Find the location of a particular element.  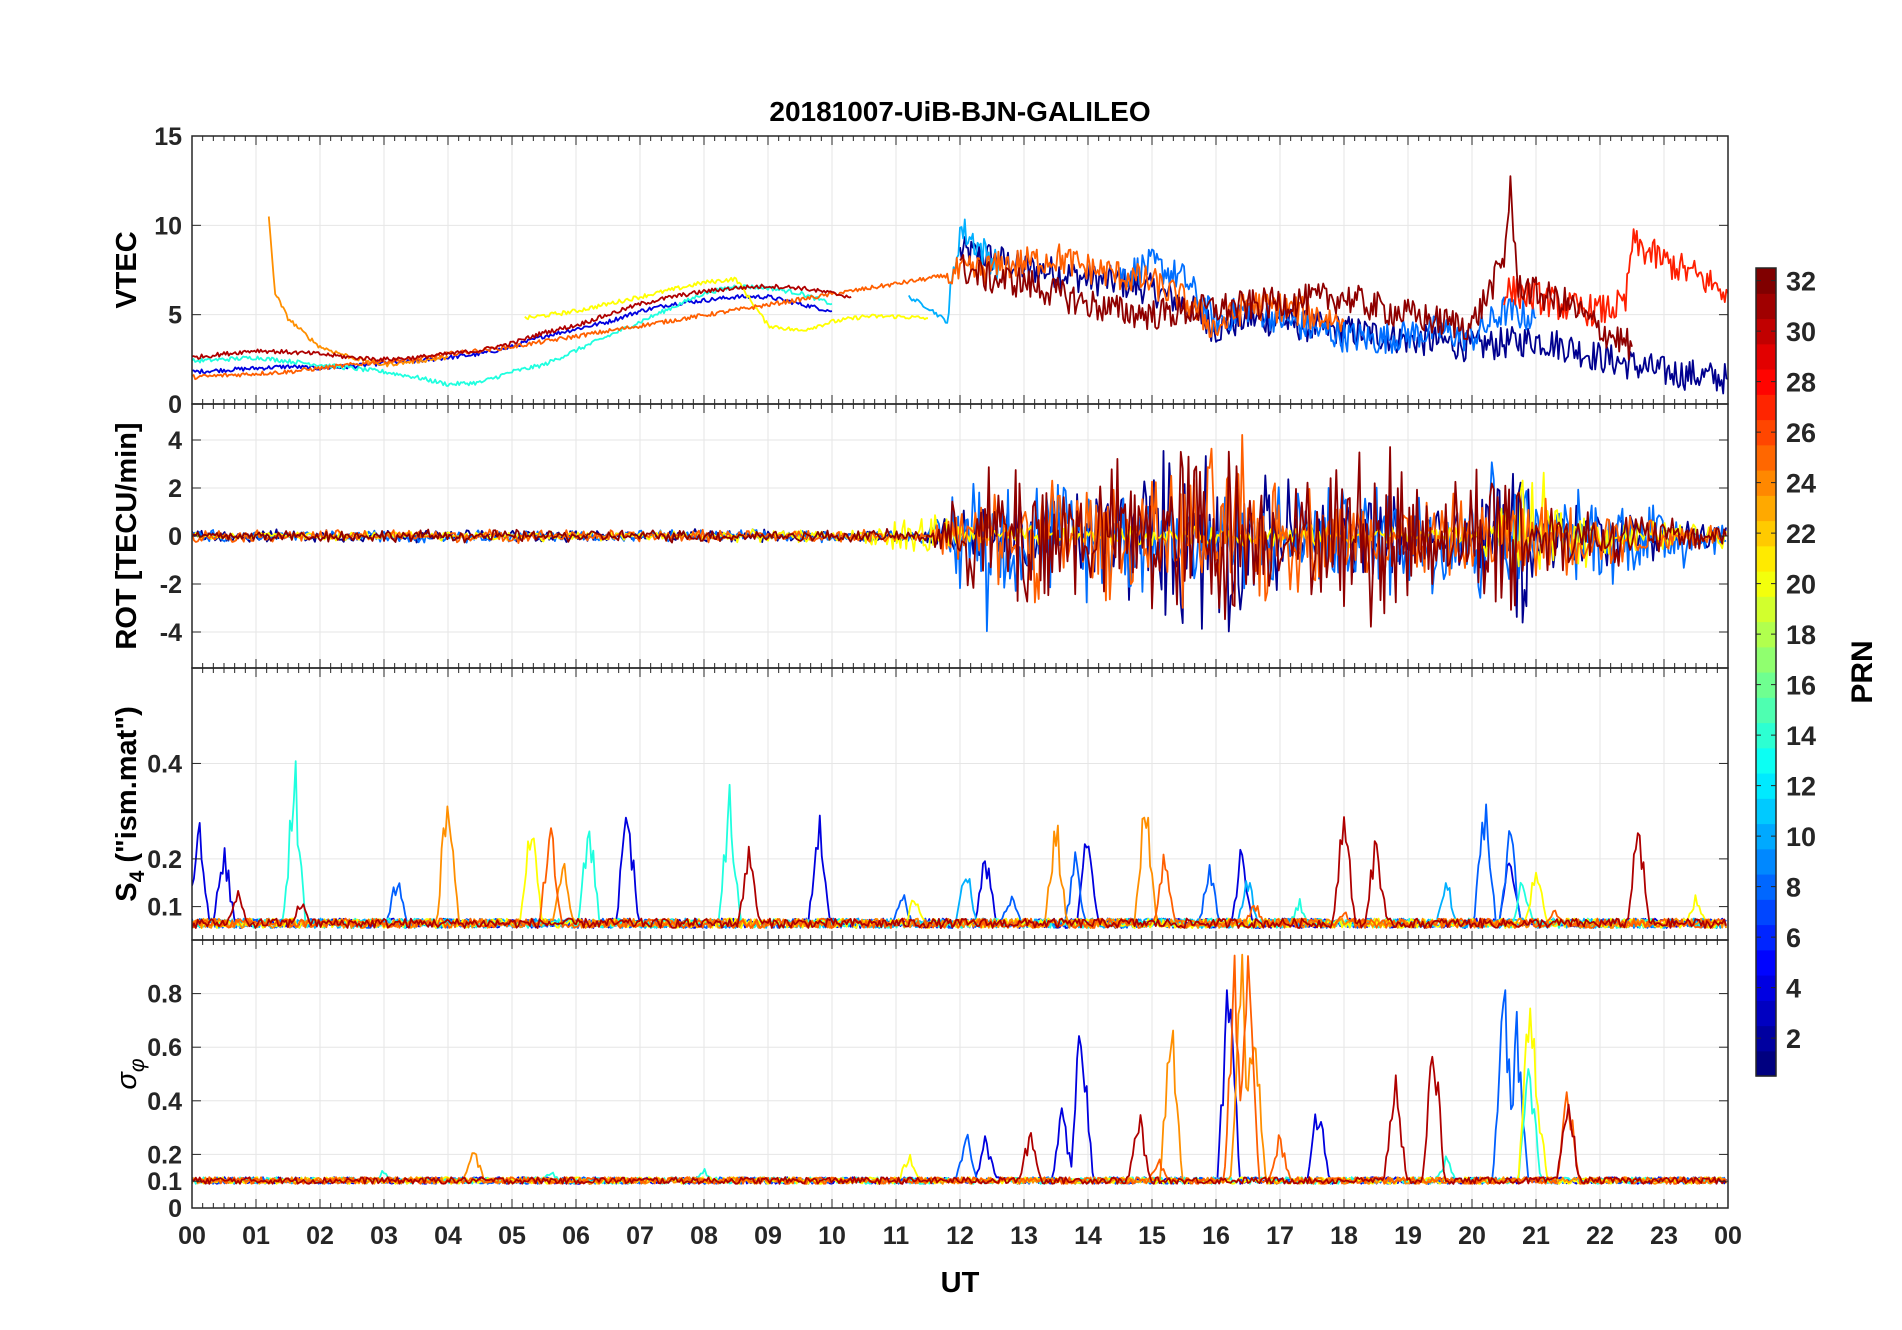

x-tick-label: 04 is located at coordinates (448, 1236).